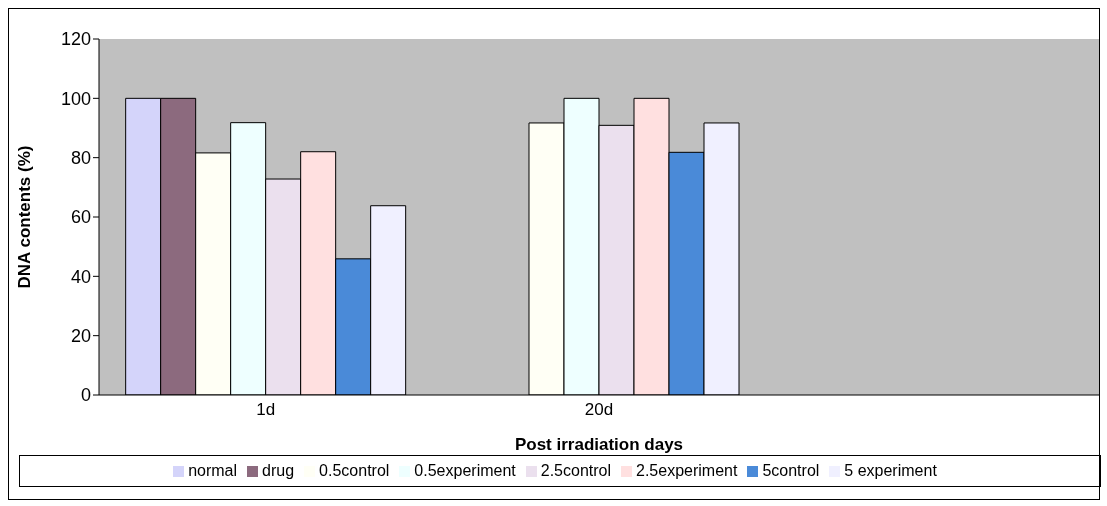 The image size is (1107, 506). What do you see at coordinates (687, 470) in the screenshot?
I see `legend-label: 2.5experiment` at bounding box center [687, 470].